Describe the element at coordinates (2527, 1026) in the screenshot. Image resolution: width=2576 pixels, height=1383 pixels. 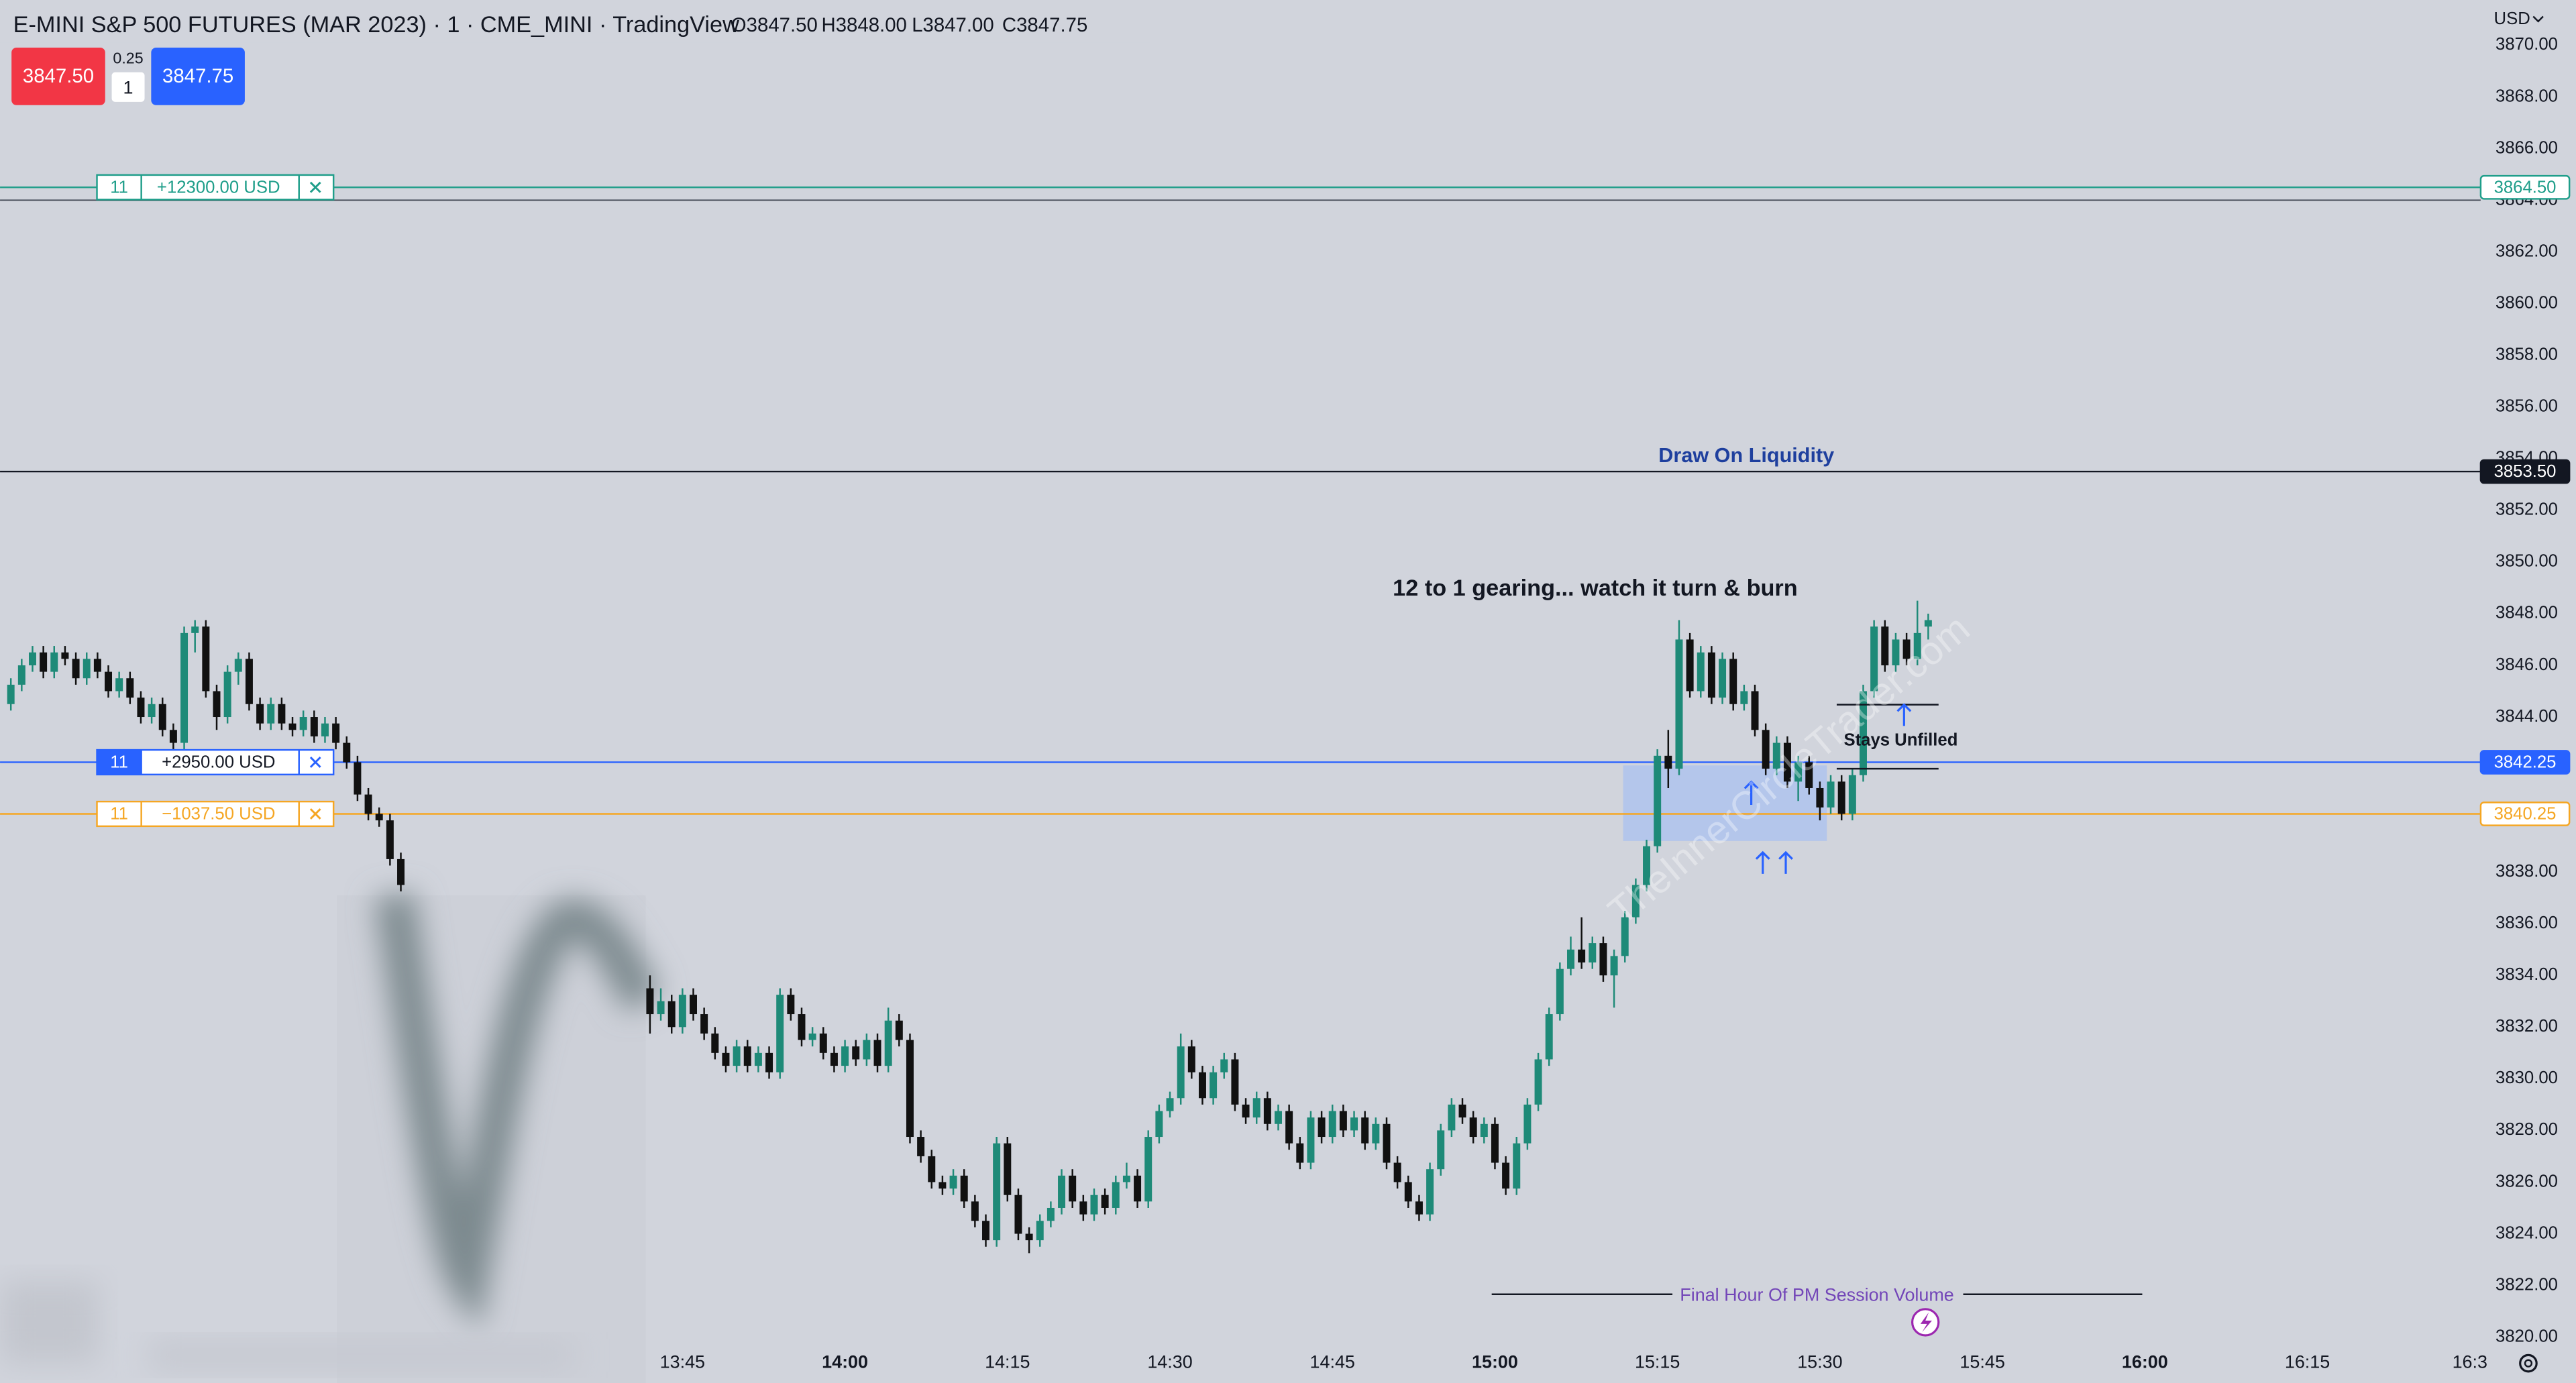
I see `y-tick-label: 3832.00` at that location.